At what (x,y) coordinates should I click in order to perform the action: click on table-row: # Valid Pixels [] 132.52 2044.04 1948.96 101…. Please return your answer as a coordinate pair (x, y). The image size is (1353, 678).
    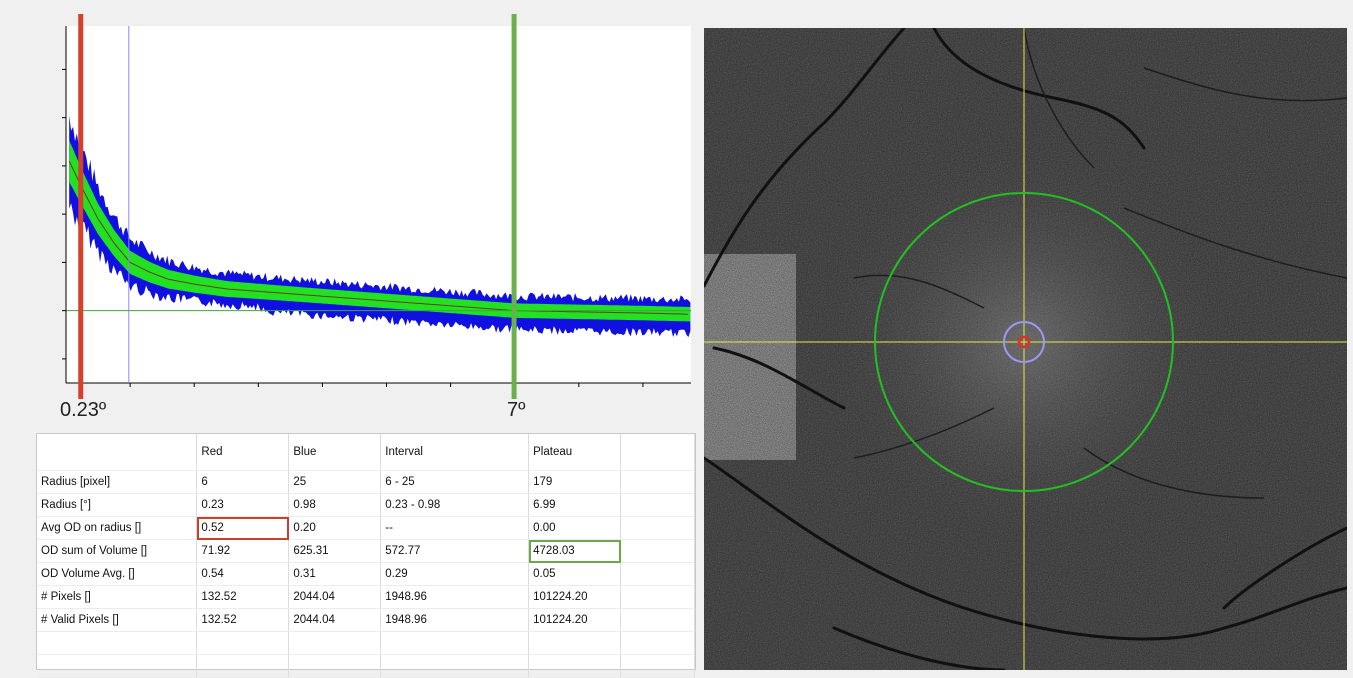
    Looking at the image, I should click on (366, 620).